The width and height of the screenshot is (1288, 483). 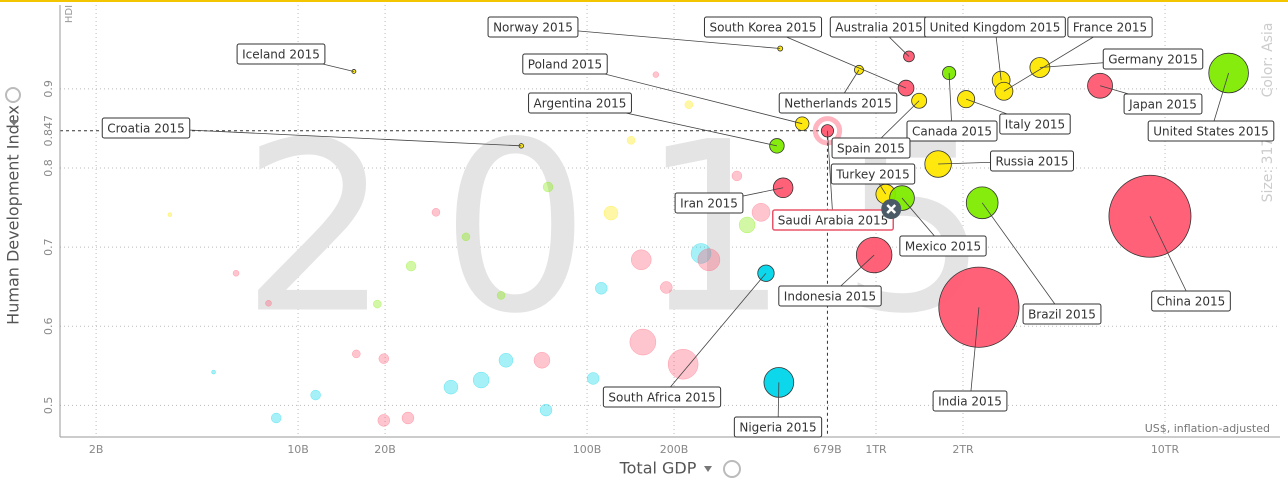 I want to click on y-menu-arrow, so click(x=14, y=123).